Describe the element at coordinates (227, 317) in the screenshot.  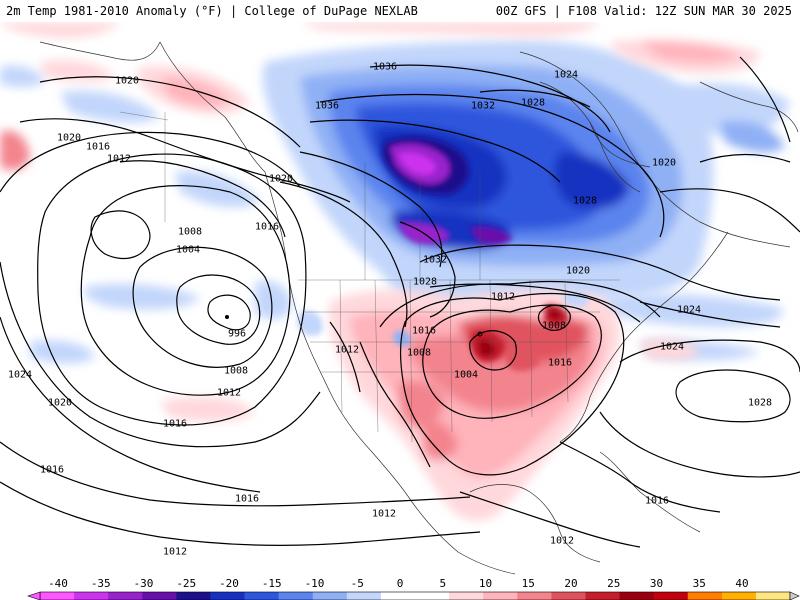
I see `low-pressure-center-marker` at that location.